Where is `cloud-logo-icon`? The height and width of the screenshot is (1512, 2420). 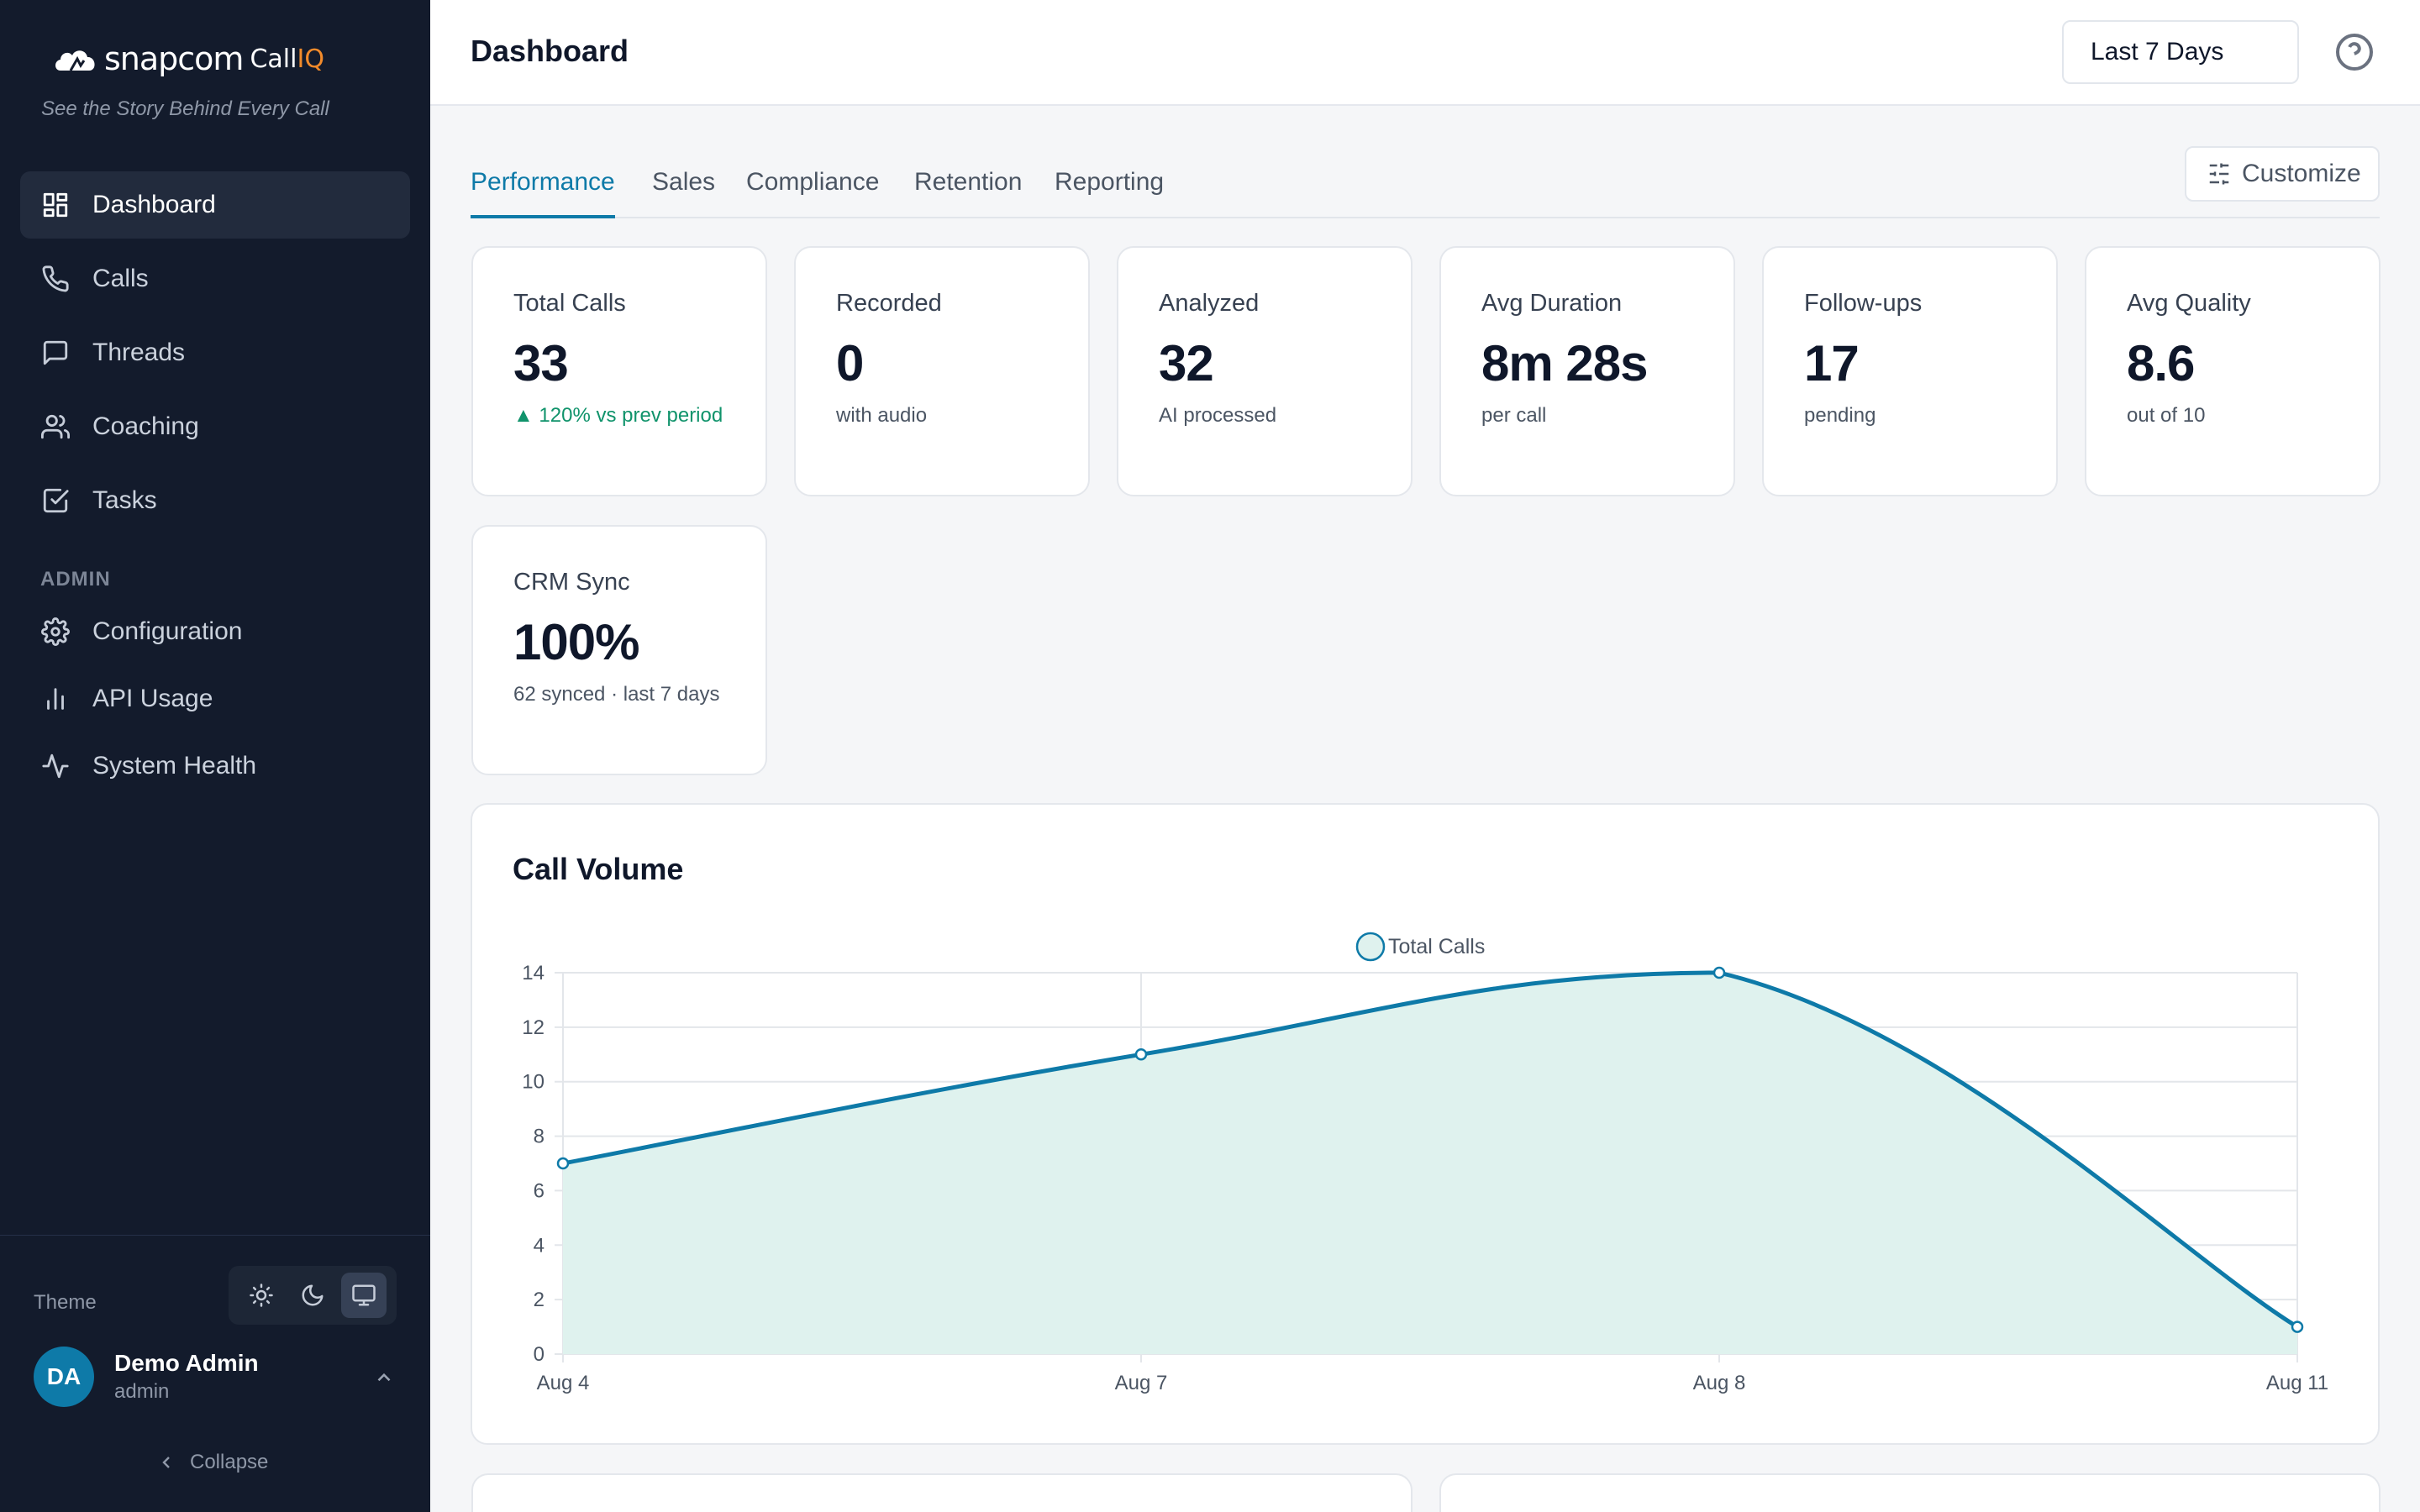 cloud-logo-icon is located at coordinates (75, 60).